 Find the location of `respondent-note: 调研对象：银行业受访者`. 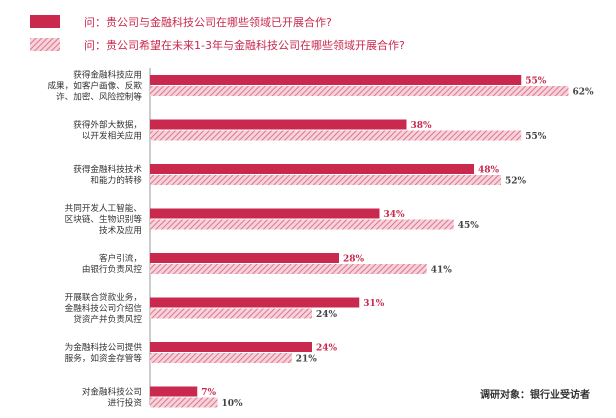

respondent-note: 调研对象：银行业受访者 is located at coordinates (535, 394).